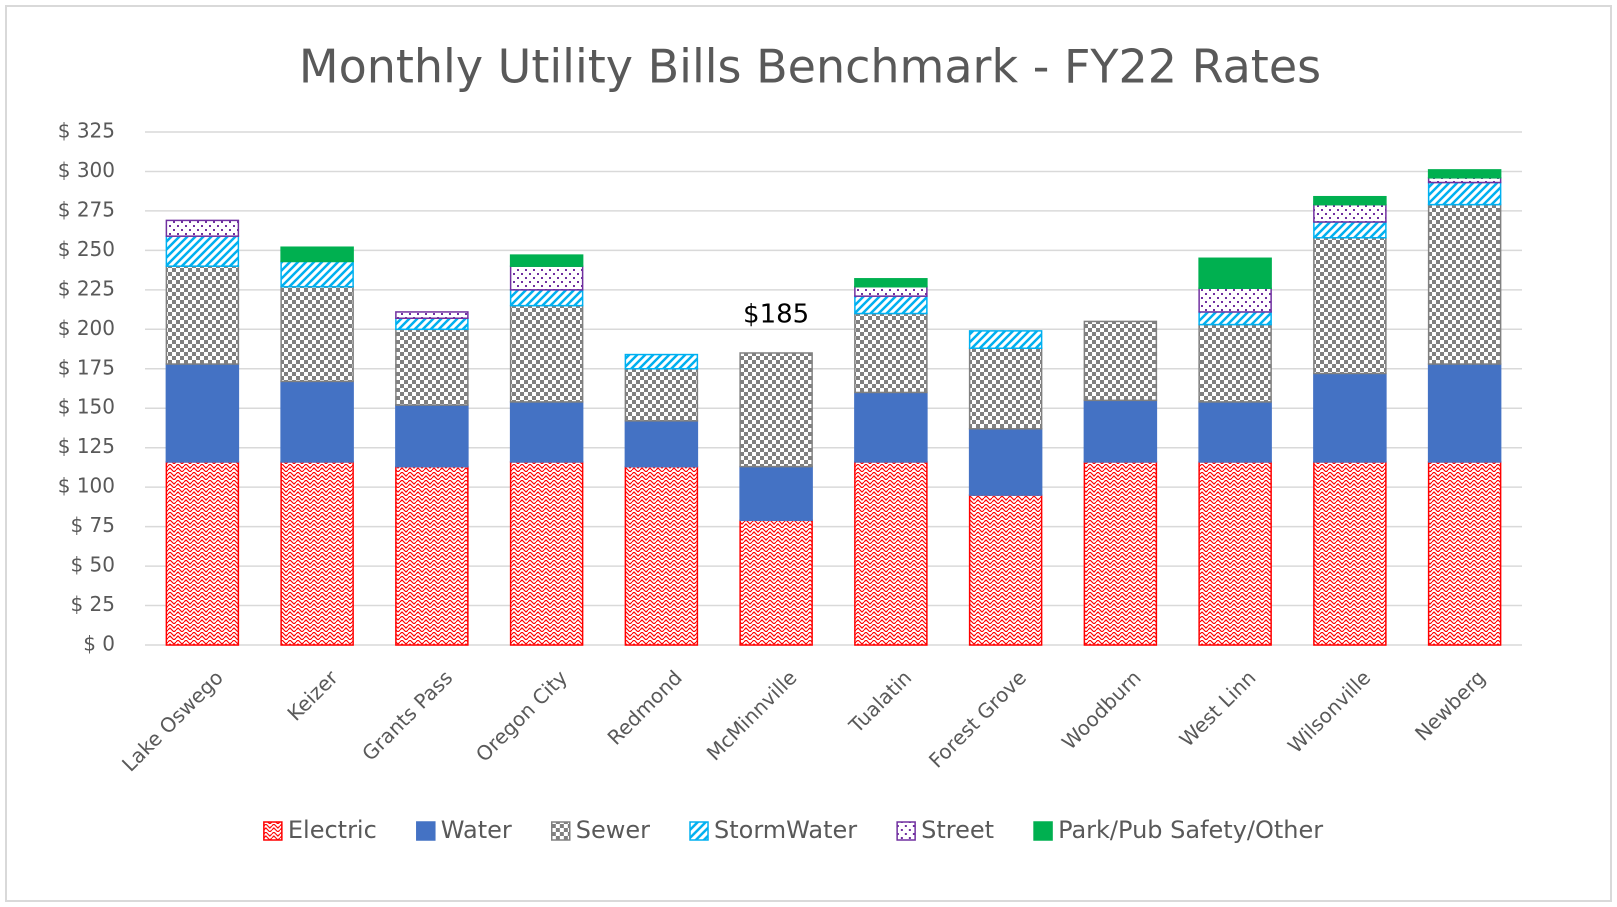 The image size is (1617, 907). What do you see at coordinates (86, 407) in the screenshot?
I see `y-tick-label: $ 150` at bounding box center [86, 407].